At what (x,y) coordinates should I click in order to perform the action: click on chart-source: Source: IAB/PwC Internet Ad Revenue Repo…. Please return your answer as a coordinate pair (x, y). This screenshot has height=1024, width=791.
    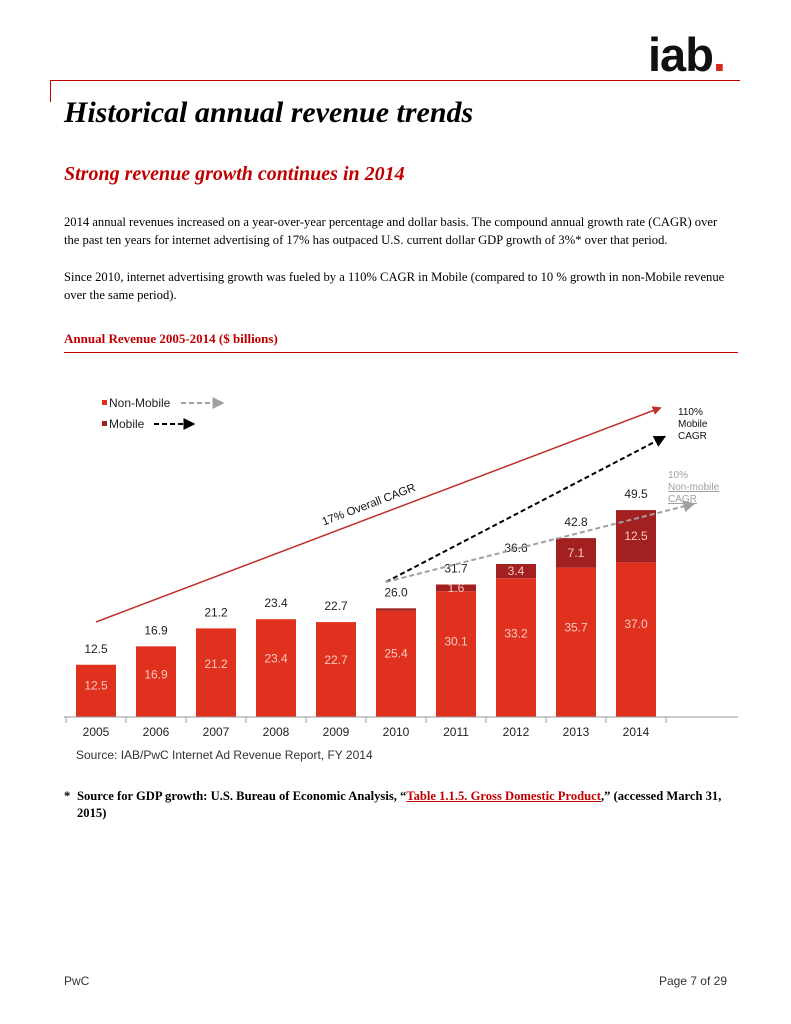
    Looking at the image, I should click on (224, 755).